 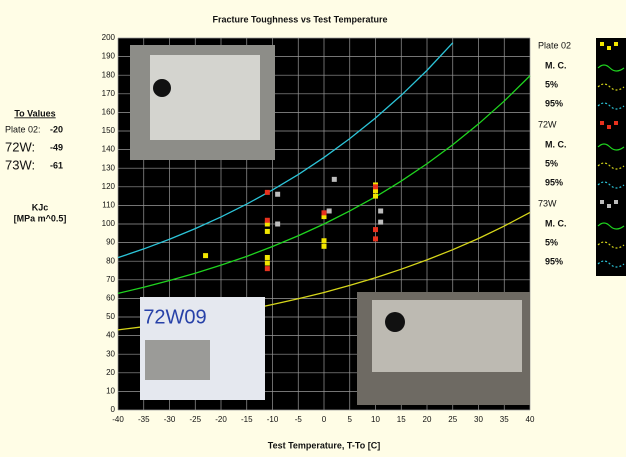 What do you see at coordinates (109, 167) in the screenshot?
I see `y-tick-label: 130` at bounding box center [109, 167].